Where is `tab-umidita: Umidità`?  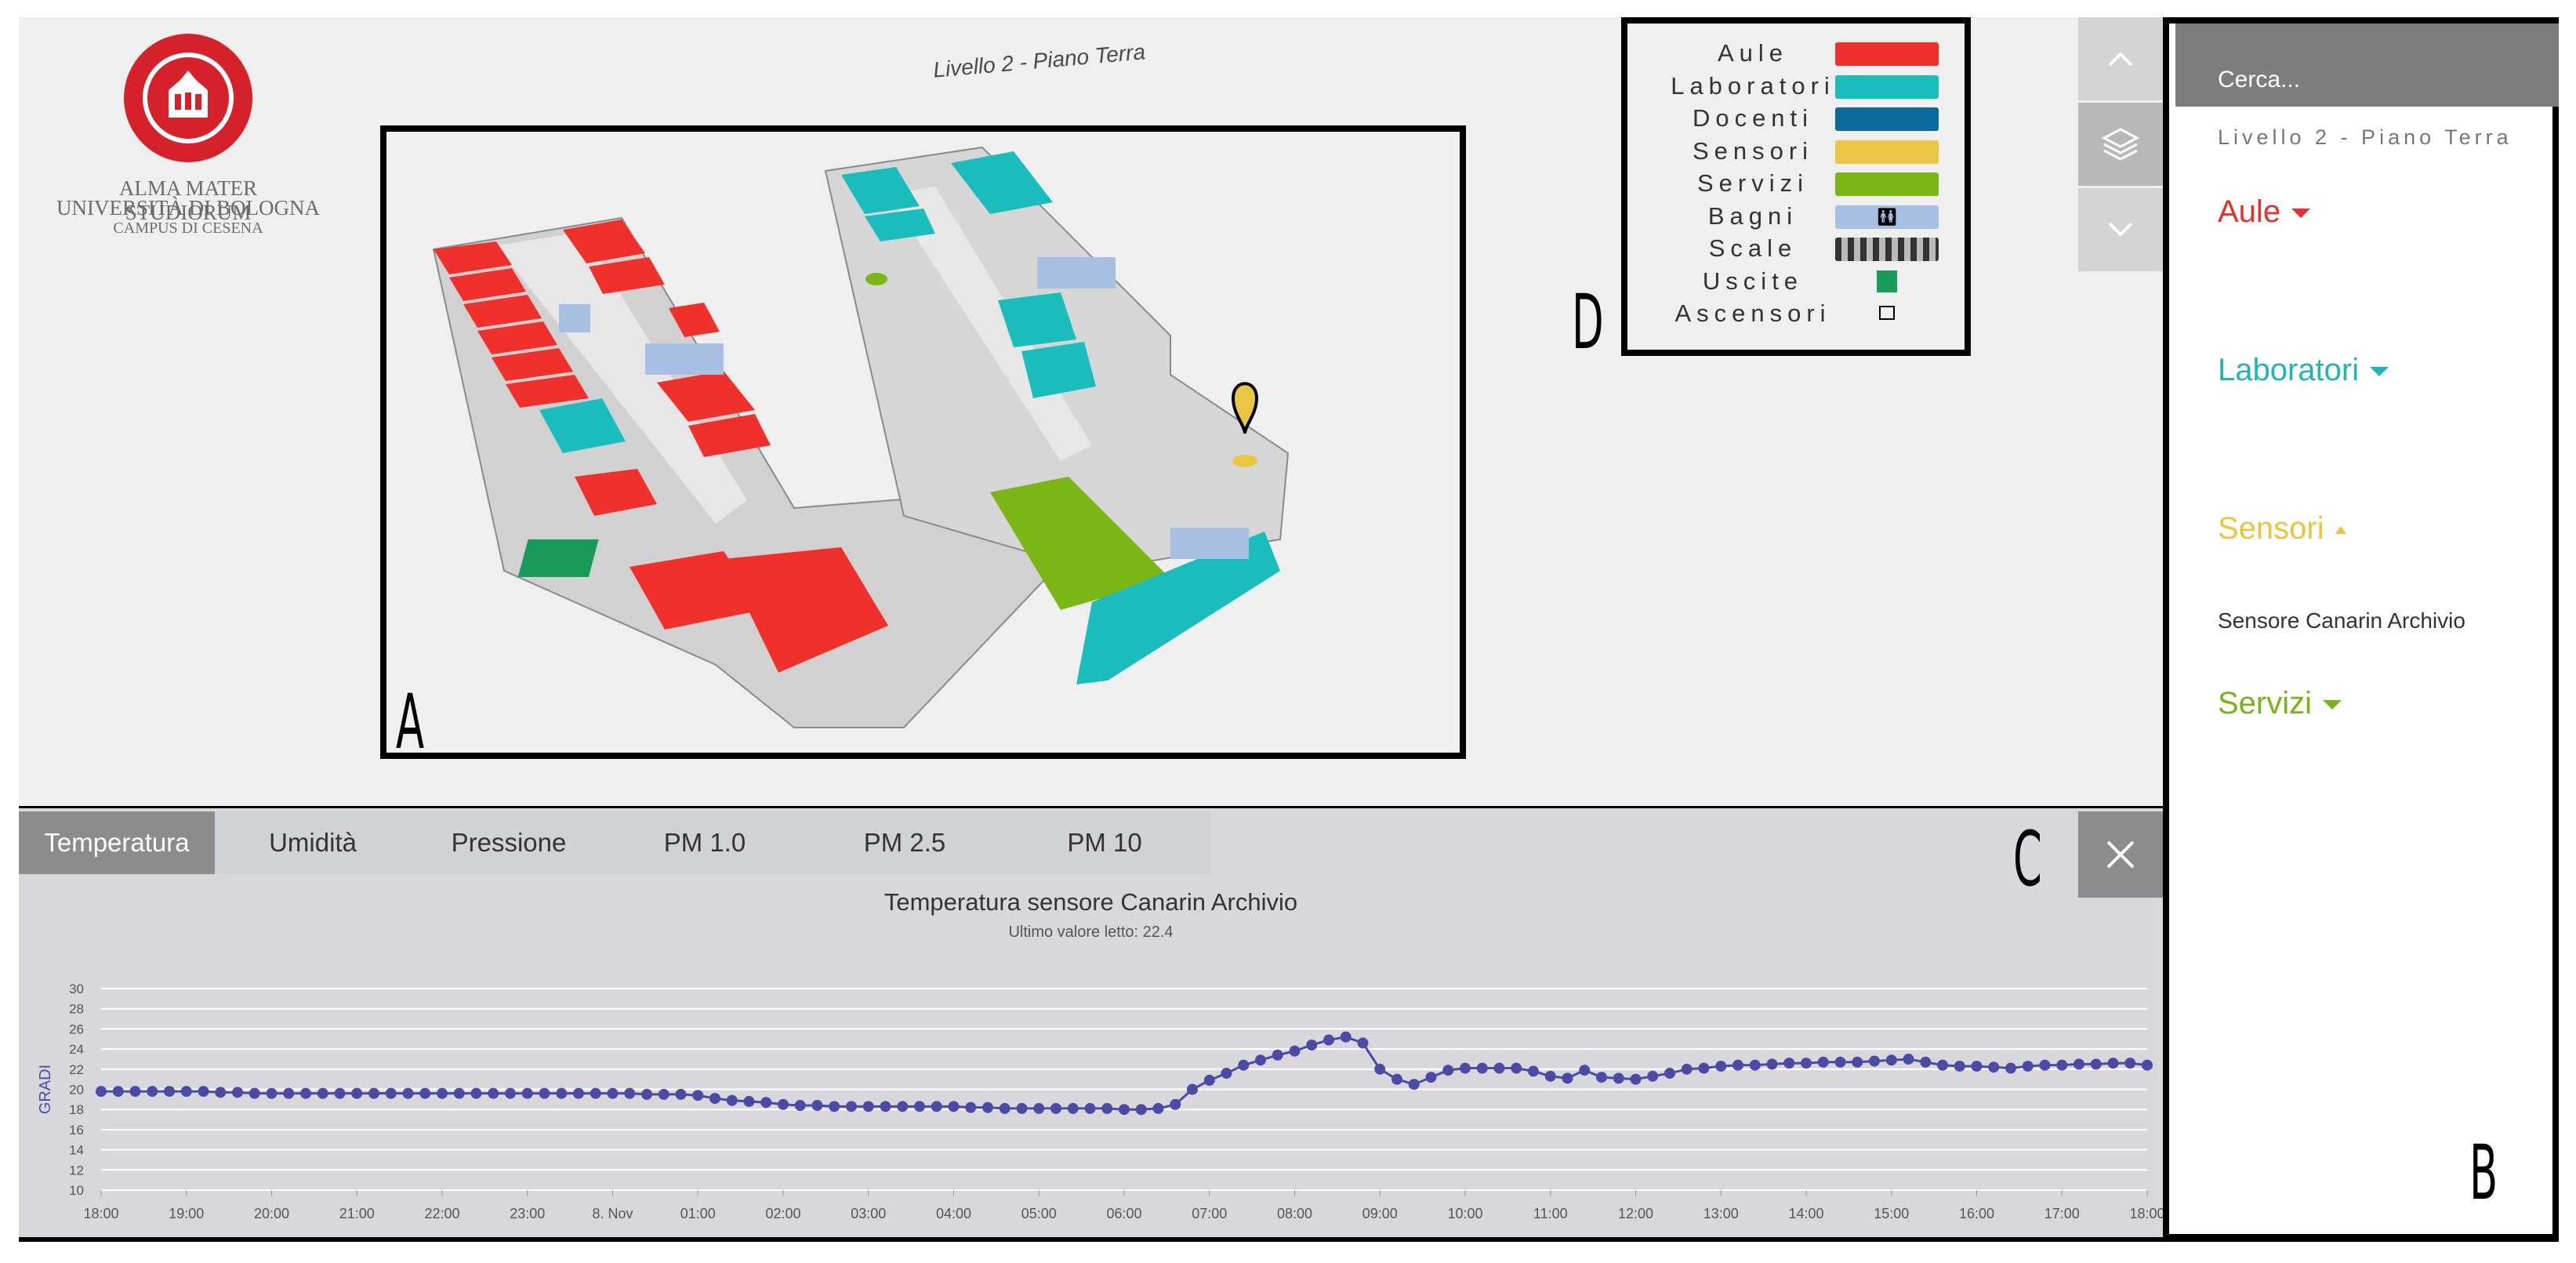 tab-umidita: Umidità is located at coordinates (313, 842).